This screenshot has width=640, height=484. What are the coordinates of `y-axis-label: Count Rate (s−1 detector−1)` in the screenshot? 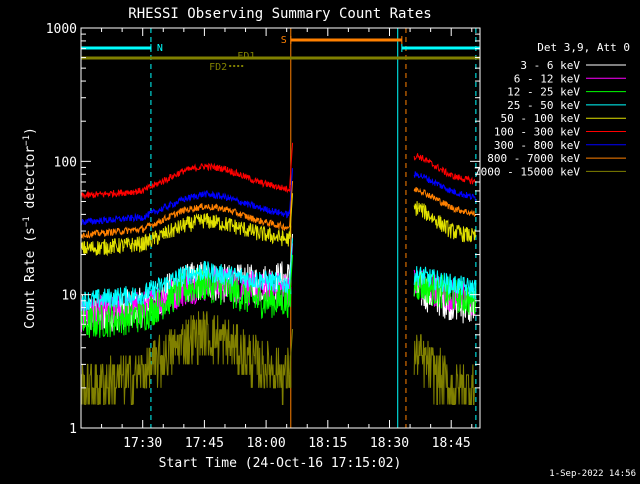 It's located at (30, 228).